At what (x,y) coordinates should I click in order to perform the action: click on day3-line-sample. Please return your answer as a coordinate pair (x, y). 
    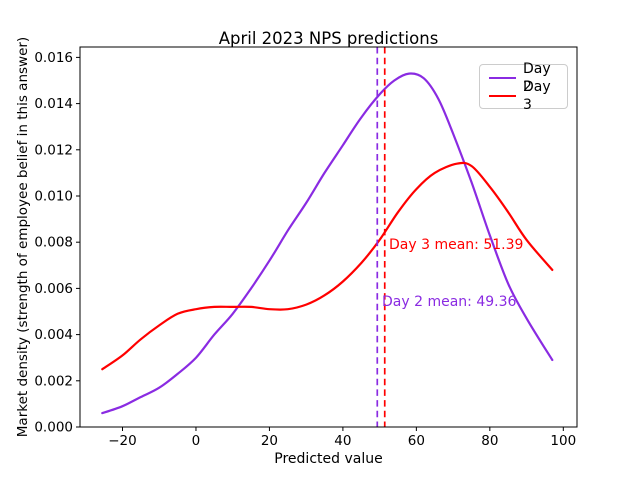
    Looking at the image, I should click on (502, 96).